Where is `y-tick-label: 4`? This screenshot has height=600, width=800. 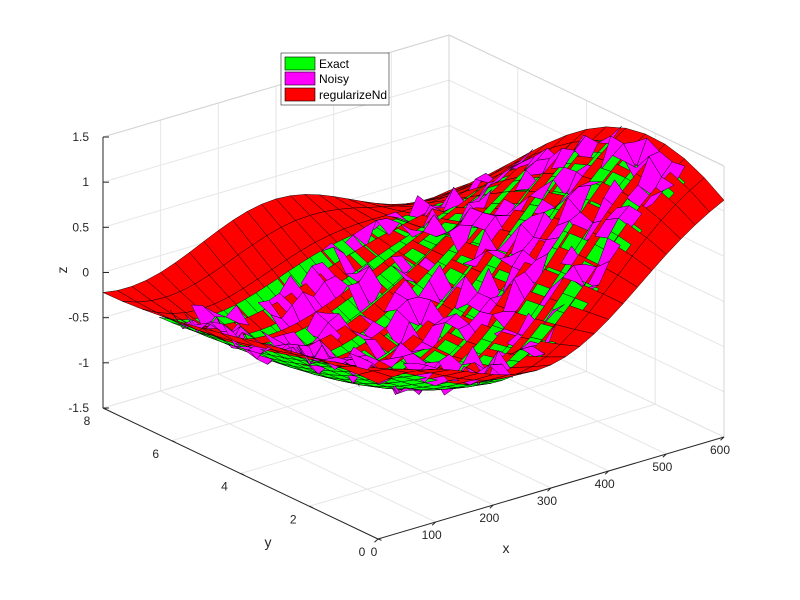 y-tick-label: 4 is located at coordinates (224, 487).